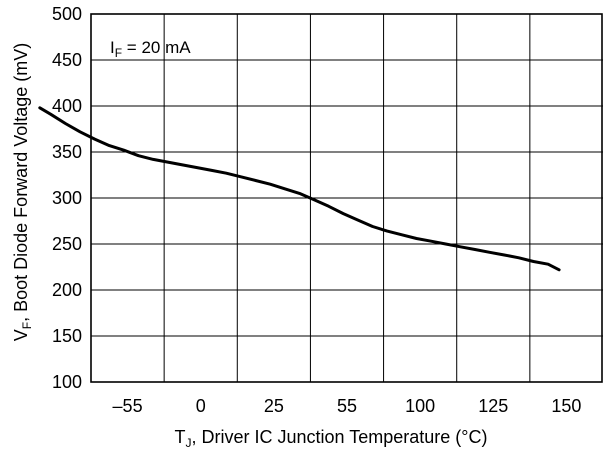 The width and height of the screenshot is (603, 453). Describe the element at coordinates (67, 244) in the screenshot. I see `y-tick-label: 250` at that location.